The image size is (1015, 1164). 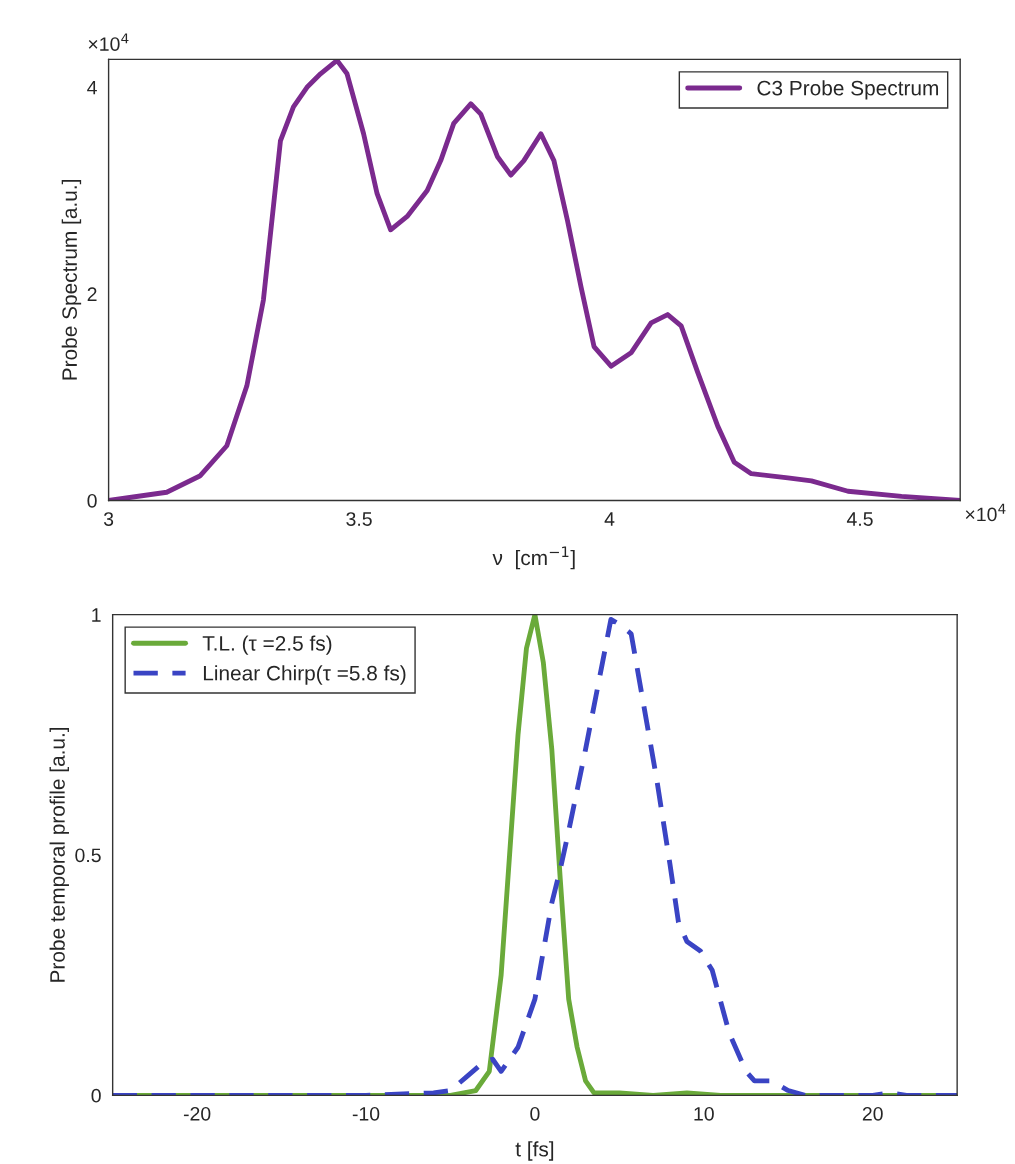 I want to click on y-tick-label: 1, so click(x=96, y=615).